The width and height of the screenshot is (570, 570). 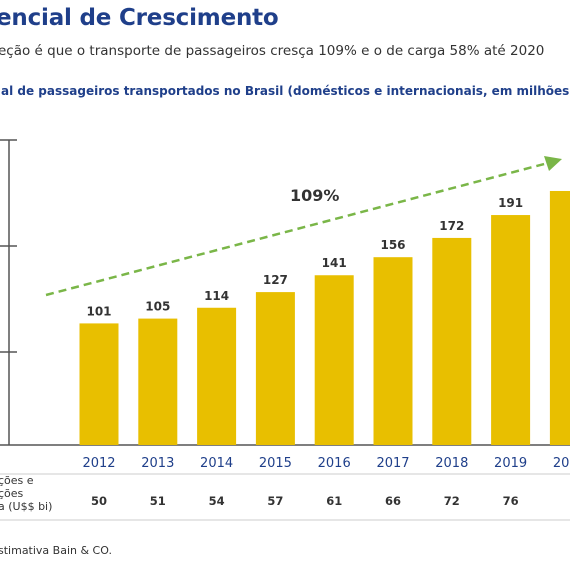 What do you see at coordinates (275, 280) in the screenshot?
I see `data-label: 127` at bounding box center [275, 280].